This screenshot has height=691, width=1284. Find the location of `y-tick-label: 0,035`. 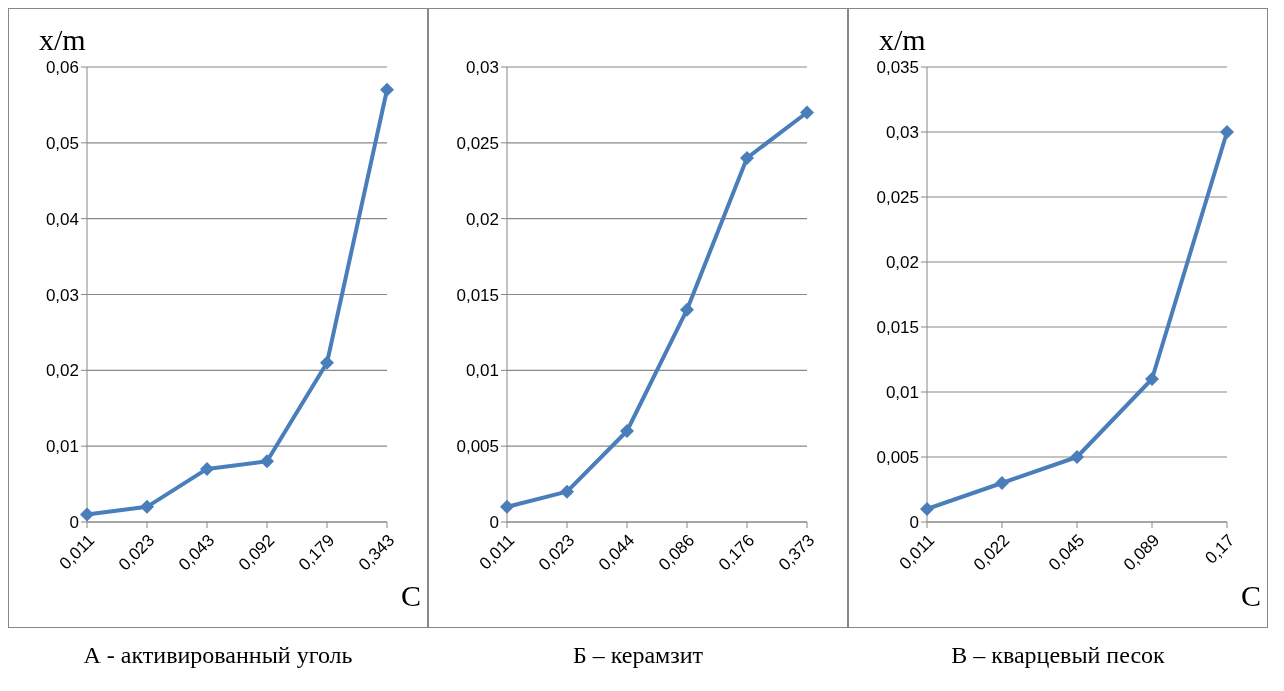

y-tick-label: 0,035 is located at coordinates (897, 68).